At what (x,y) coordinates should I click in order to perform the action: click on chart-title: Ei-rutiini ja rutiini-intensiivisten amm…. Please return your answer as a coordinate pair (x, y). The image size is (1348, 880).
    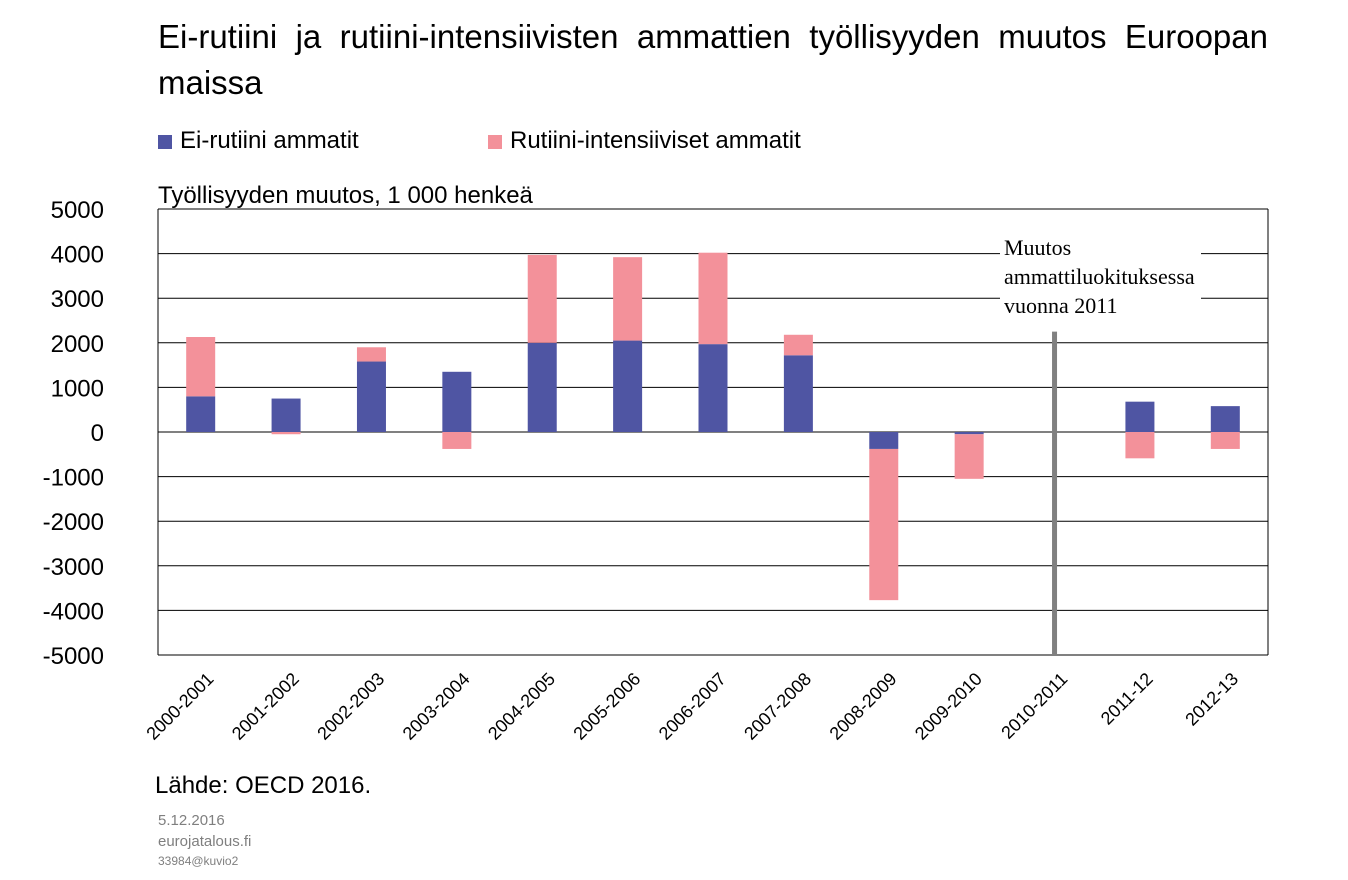
    Looking at the image, I should click on (713, 59).